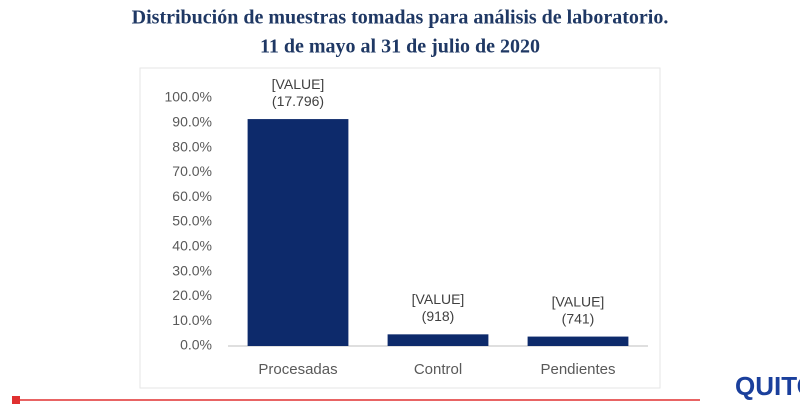 The image size is (800, 412). What do you see at coordinates (188, 97) in the screenshot?
I see `y-tick-label: 100.0%` at bounding box center [188, 97].